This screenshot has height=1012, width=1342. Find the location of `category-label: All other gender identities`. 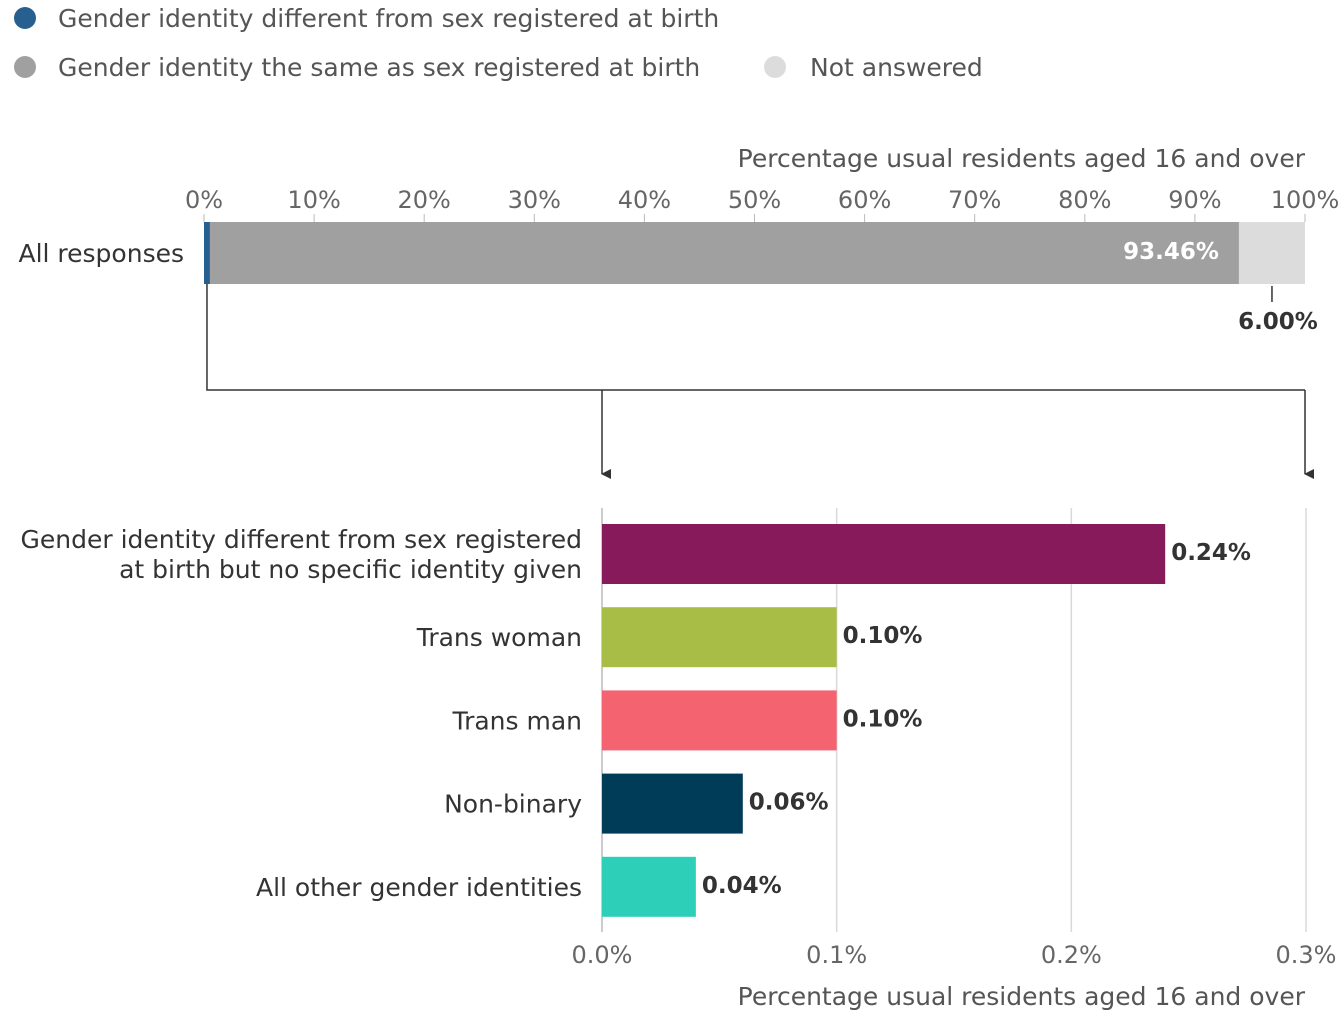

category-label: All other gender identities is located at coordinates (419, 887).